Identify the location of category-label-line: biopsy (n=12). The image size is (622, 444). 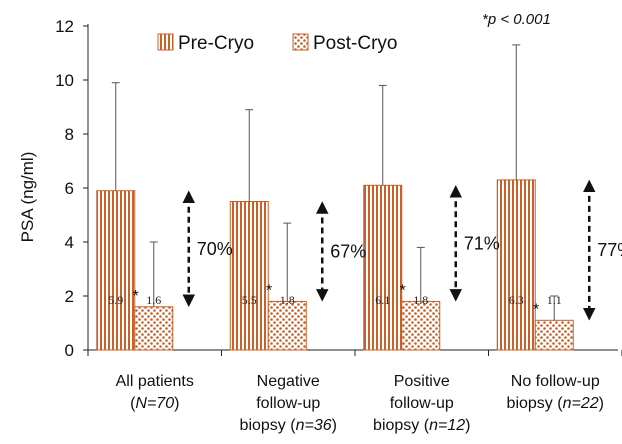
(421, 425).